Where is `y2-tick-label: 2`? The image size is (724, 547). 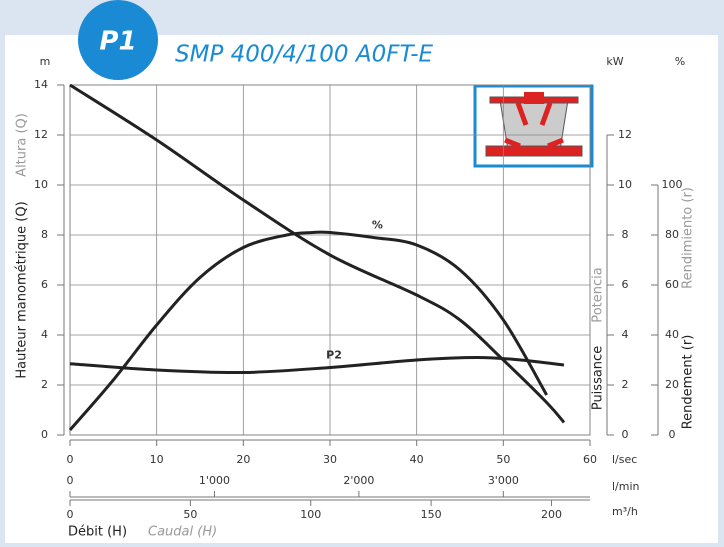
y2-tick-label: 2 is located at coordinates (625, 384).